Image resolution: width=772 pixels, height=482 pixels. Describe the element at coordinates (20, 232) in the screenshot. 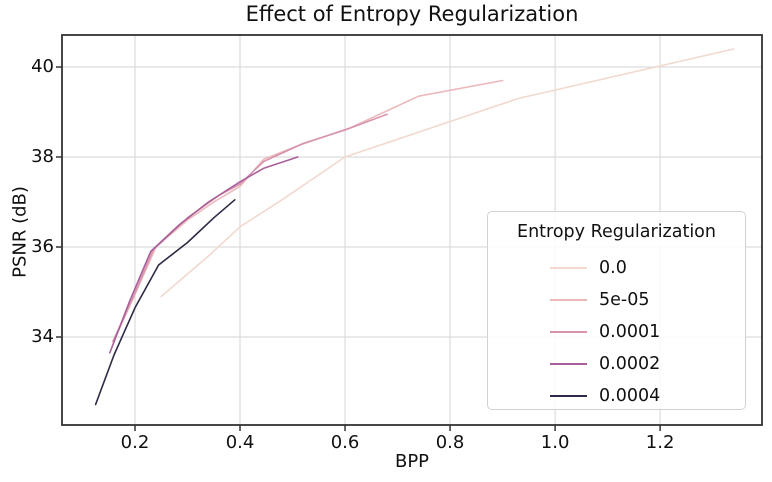

I see `y-axis-label: PSNR (dB)` at that location.